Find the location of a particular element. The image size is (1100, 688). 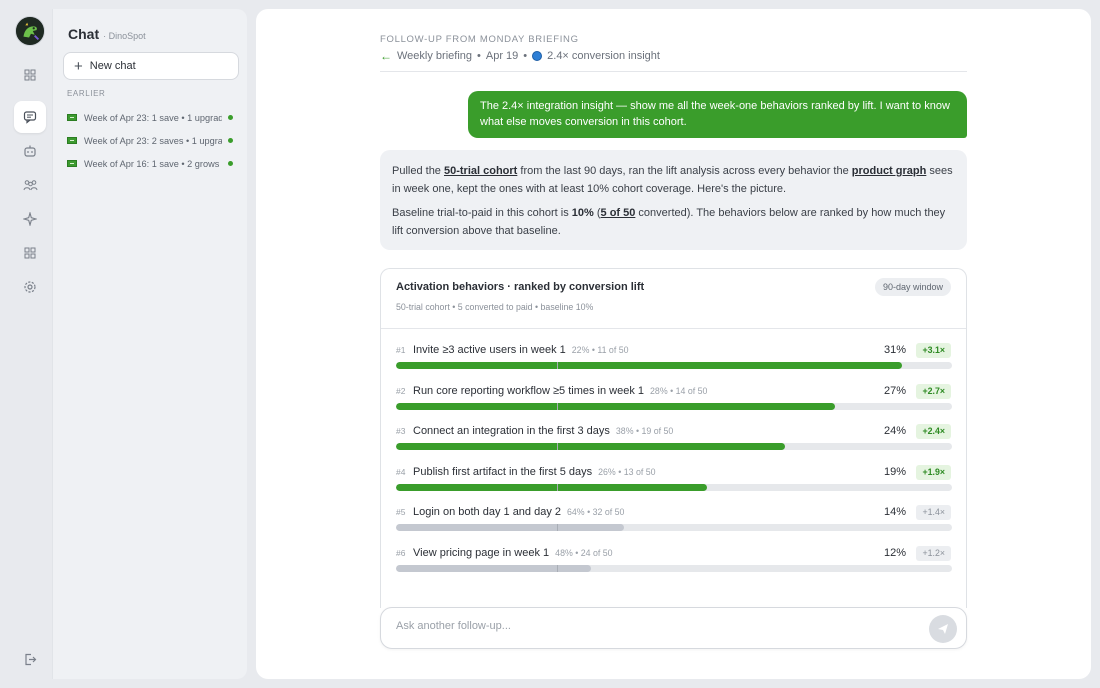

apps-icon is located at coordinates (30, 253).